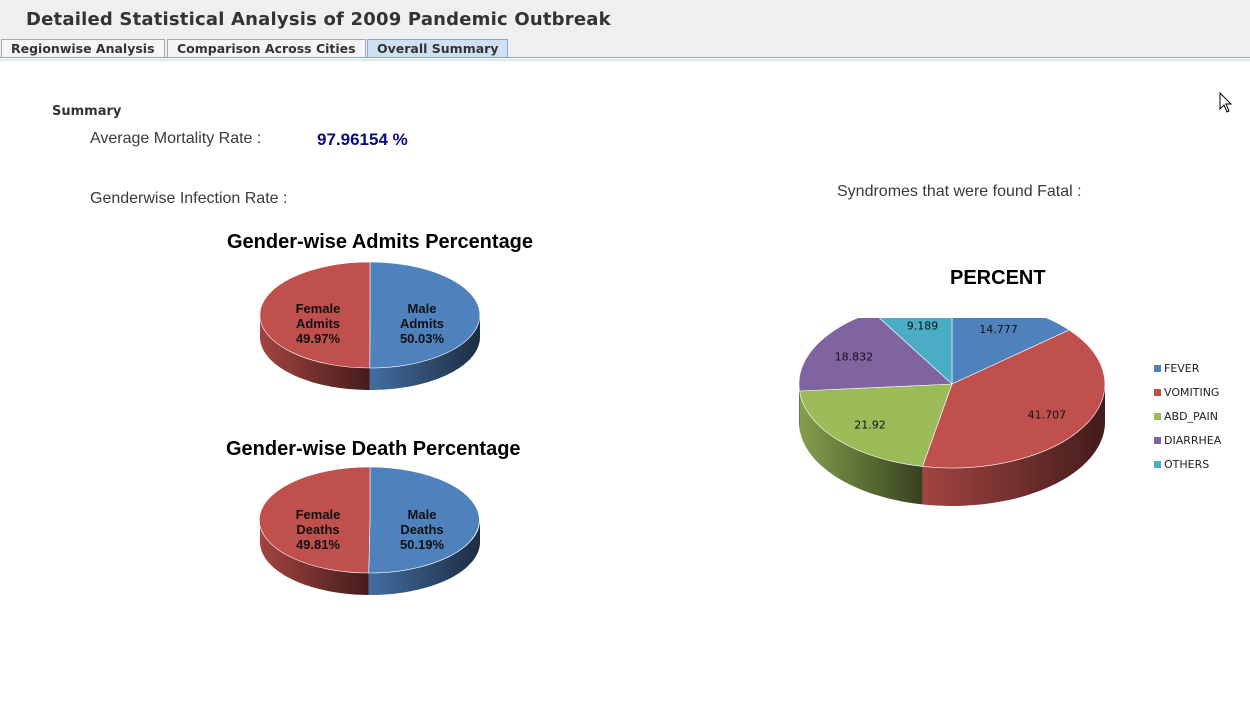 The image size is (1250, 714). What do you see at coordinates (1010, 351) in the screenshot?
I see `syndromes-slice-fever` at bounding box center [1010, 351].